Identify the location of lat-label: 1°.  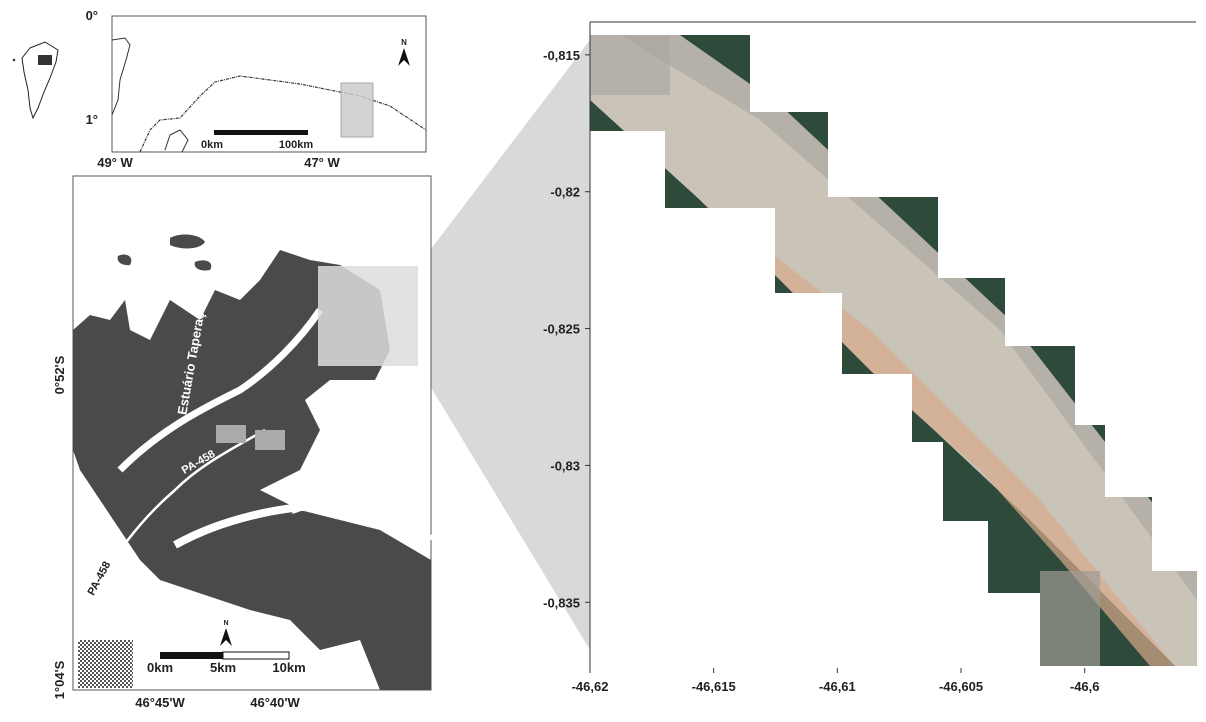
(92, 119).